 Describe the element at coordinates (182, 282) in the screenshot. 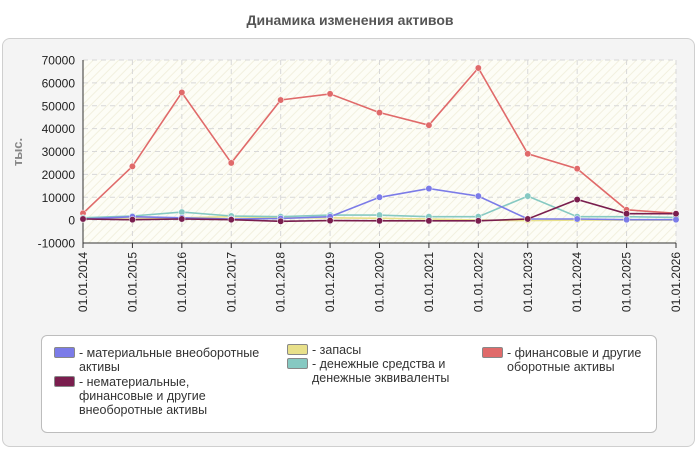

I see `x-tick-label: 01.01.2016` at that location.